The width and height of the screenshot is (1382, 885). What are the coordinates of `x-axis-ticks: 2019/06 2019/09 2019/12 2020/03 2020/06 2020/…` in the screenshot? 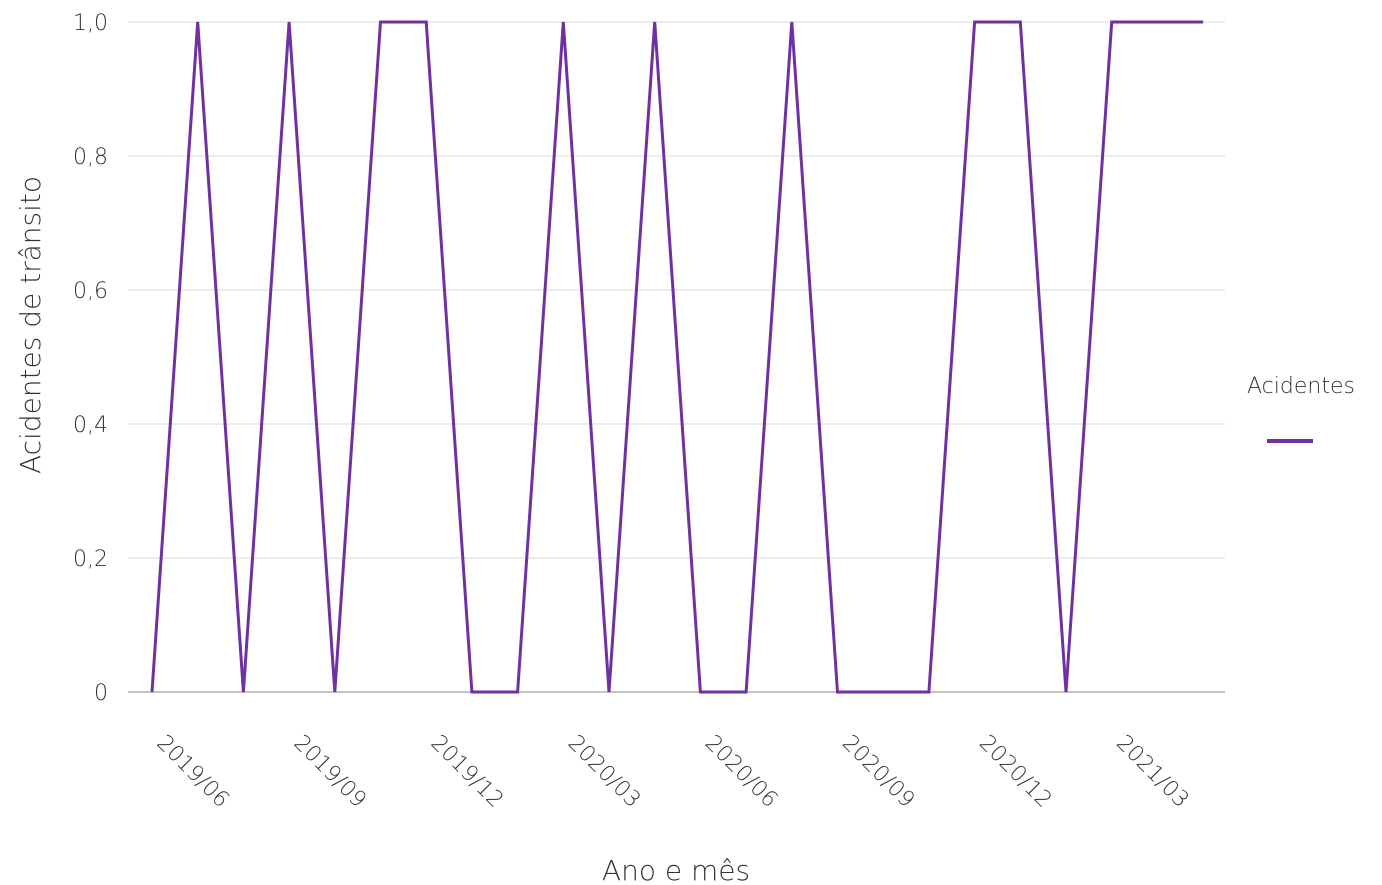 It's located at (672, 772).